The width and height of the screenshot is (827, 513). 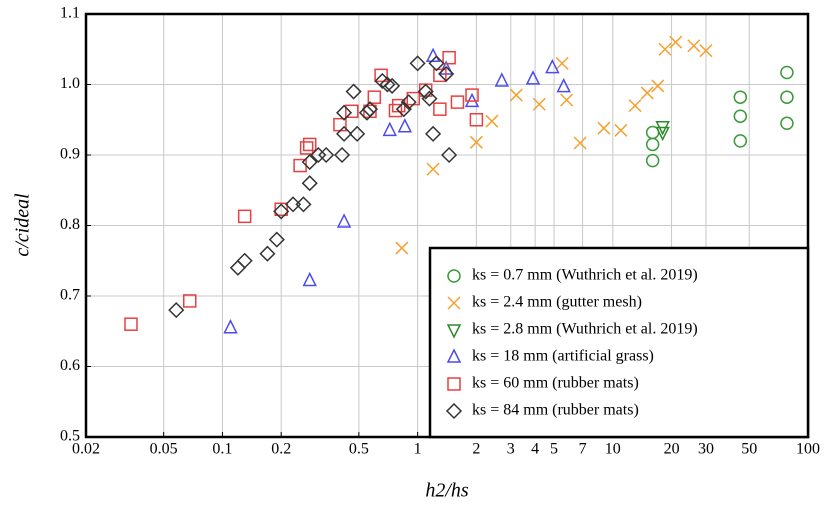 What do you see at coordinates (583, 449) in the screenshot?
I see `x-tick-label: 7` at bounding box center [583, 449].